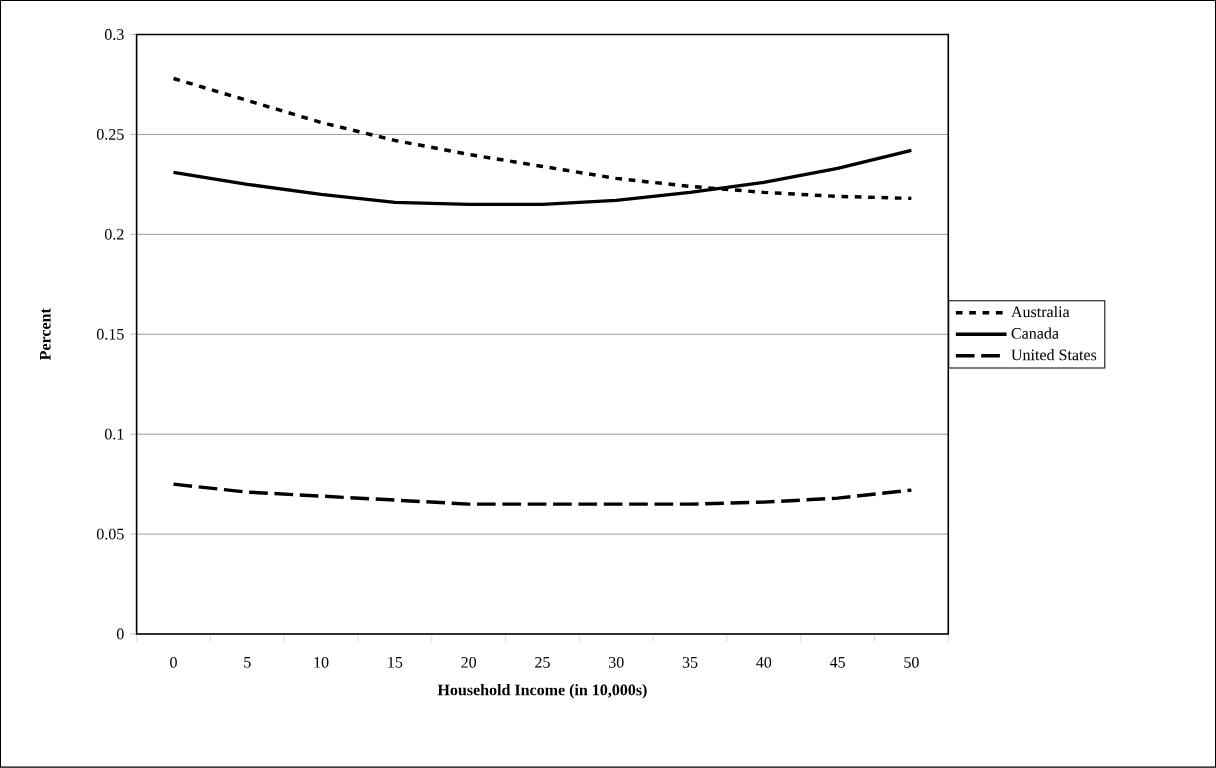 The height and width of the screenshot is (768, 1216). Describe the element at coordinates (764, 662) in the screenshot. I see `x-tick-label: 40` at that location.